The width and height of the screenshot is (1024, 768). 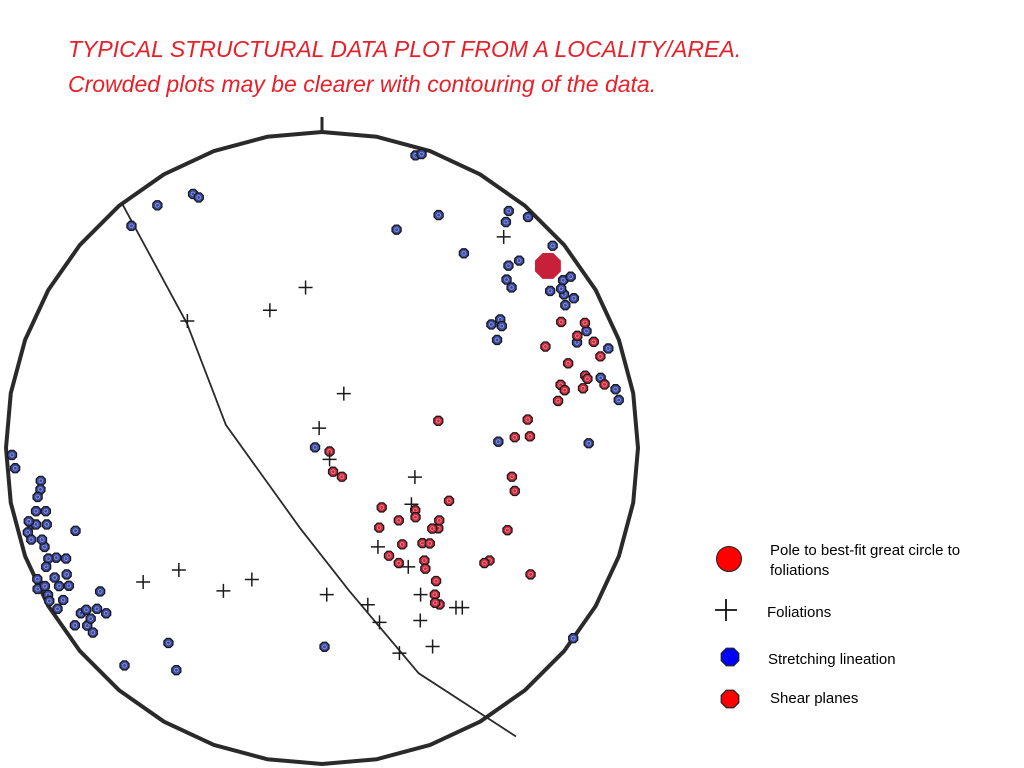 I want to click on legend-foliation-symbol, so click(x=726, y=610).